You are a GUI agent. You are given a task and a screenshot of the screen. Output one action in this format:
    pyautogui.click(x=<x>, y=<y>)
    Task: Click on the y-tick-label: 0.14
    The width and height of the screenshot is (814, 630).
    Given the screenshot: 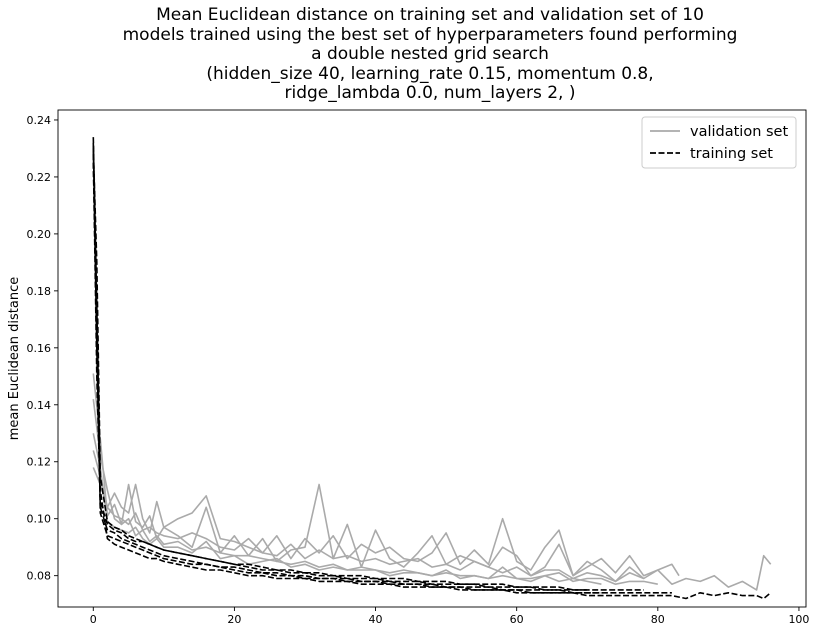 What is the action you would take?
    pyautogui.click(x=39, y=405)
    